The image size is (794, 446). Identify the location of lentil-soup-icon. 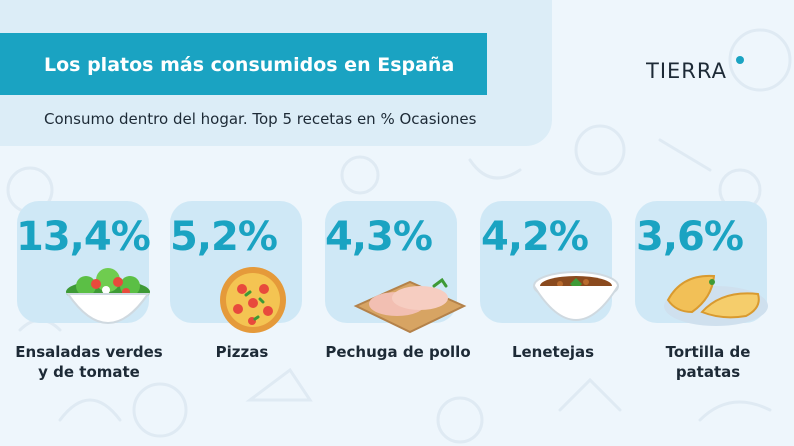
(576, 296).